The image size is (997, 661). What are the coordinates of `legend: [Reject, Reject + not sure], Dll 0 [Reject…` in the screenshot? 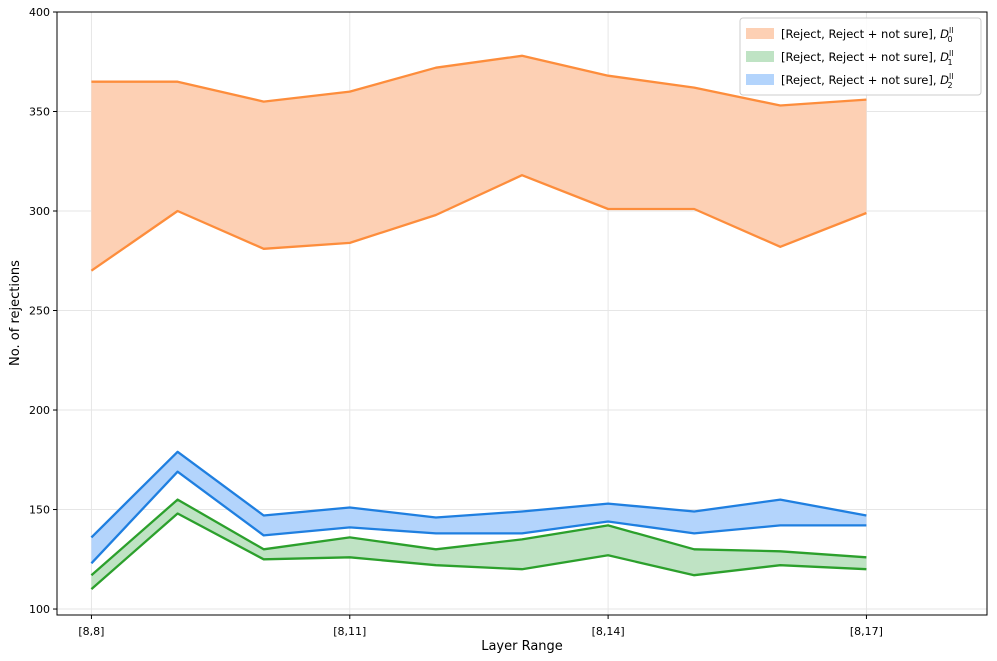 It's located at (860, 56).